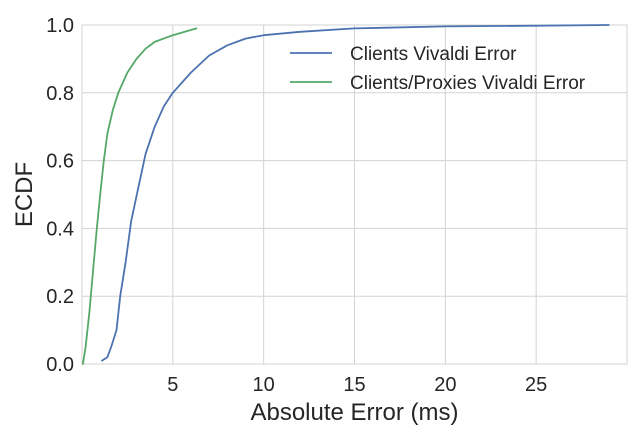 The image size is (640, 440). What do you see at coordinates (60, 94) in the screenshot?
I see `y-tick-label: 0.8` at bounding box center [60, 94].